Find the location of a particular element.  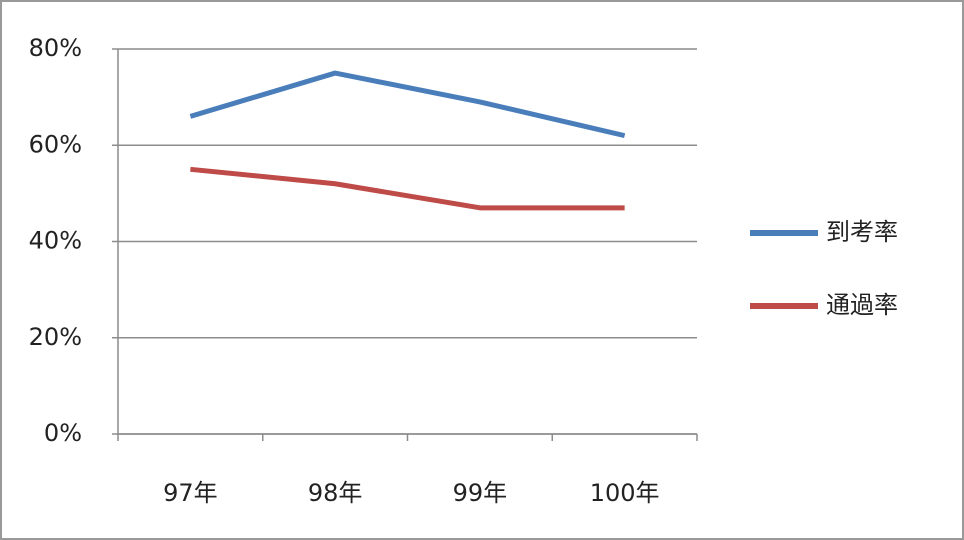

x-tick-label: 100年 is located at coordinates (625, 493).